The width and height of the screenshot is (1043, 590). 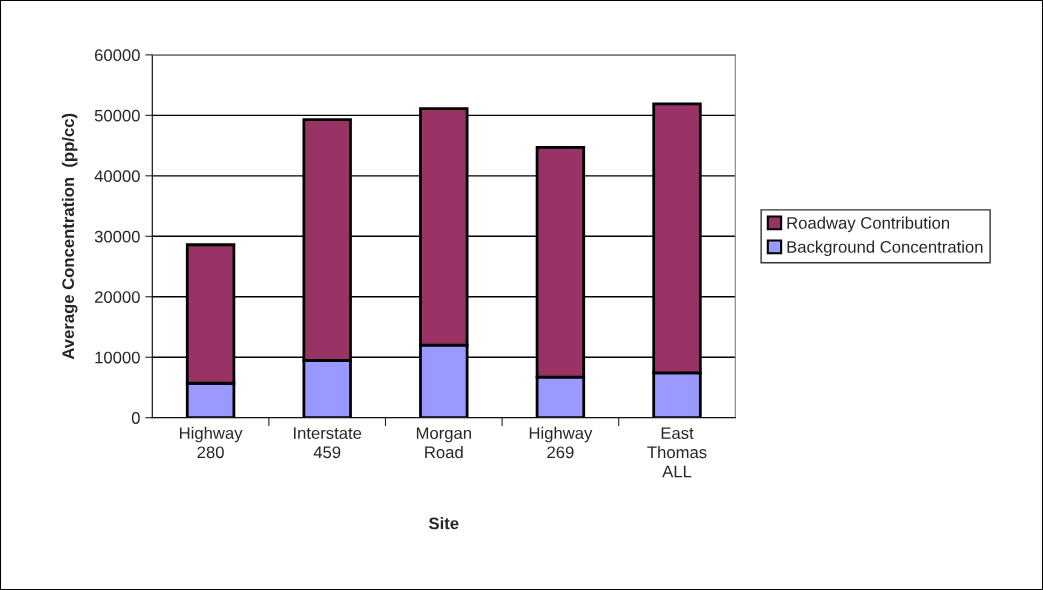 What do you see at coordinates (117, 176) in the screenshot?
I see `y-tick-label: 40000` at bounding box center [117, 176].